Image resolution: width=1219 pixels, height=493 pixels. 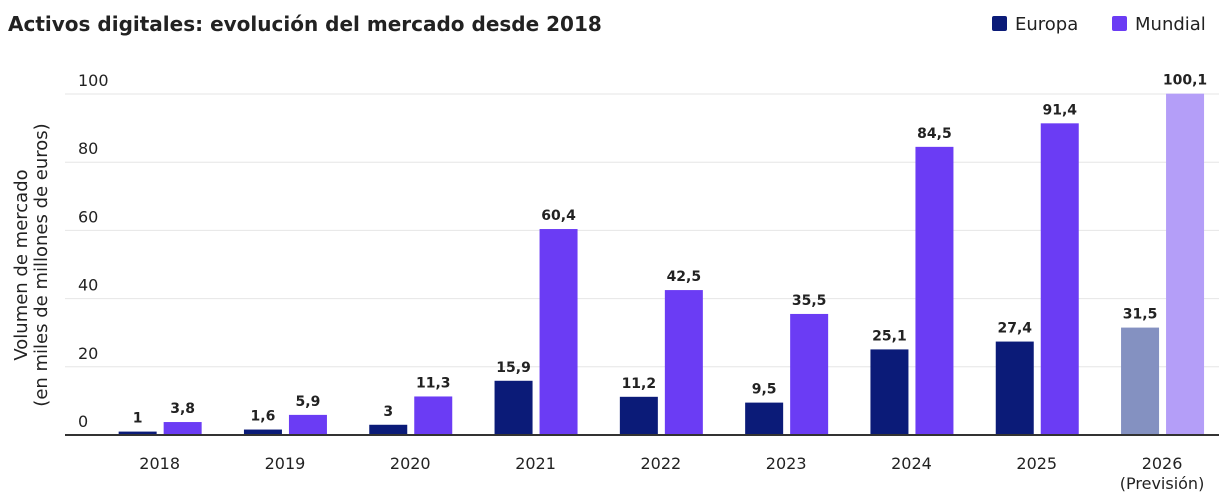 What do you see at coordinates (88, 216) in the screenshot?
I see `y-tick-label: 60` at bounding box center [88, 216].